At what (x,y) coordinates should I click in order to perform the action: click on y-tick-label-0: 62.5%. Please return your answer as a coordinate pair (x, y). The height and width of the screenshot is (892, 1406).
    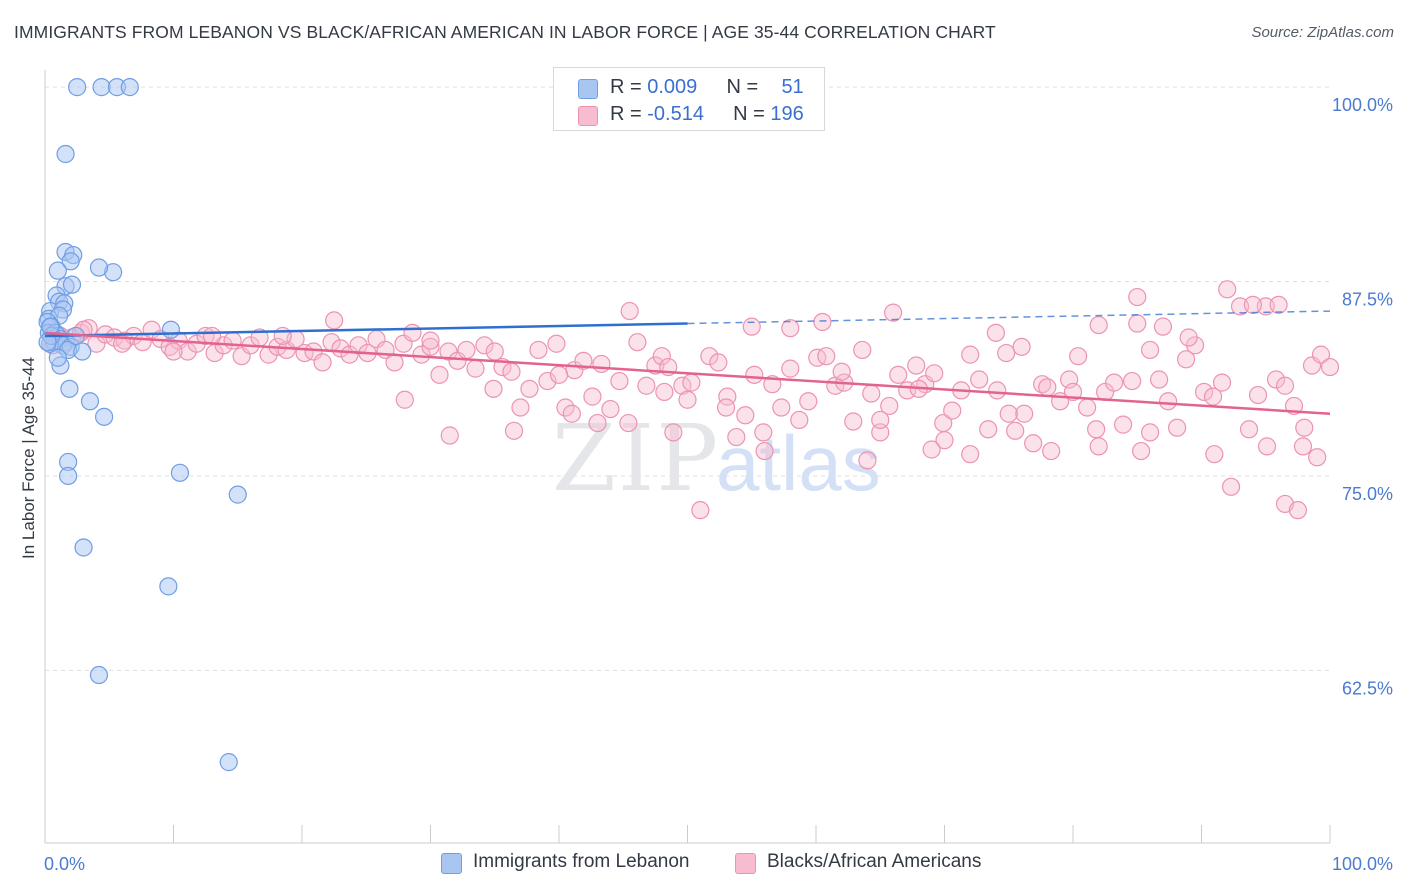
    Looking at the image, I should click on (1367, 688).